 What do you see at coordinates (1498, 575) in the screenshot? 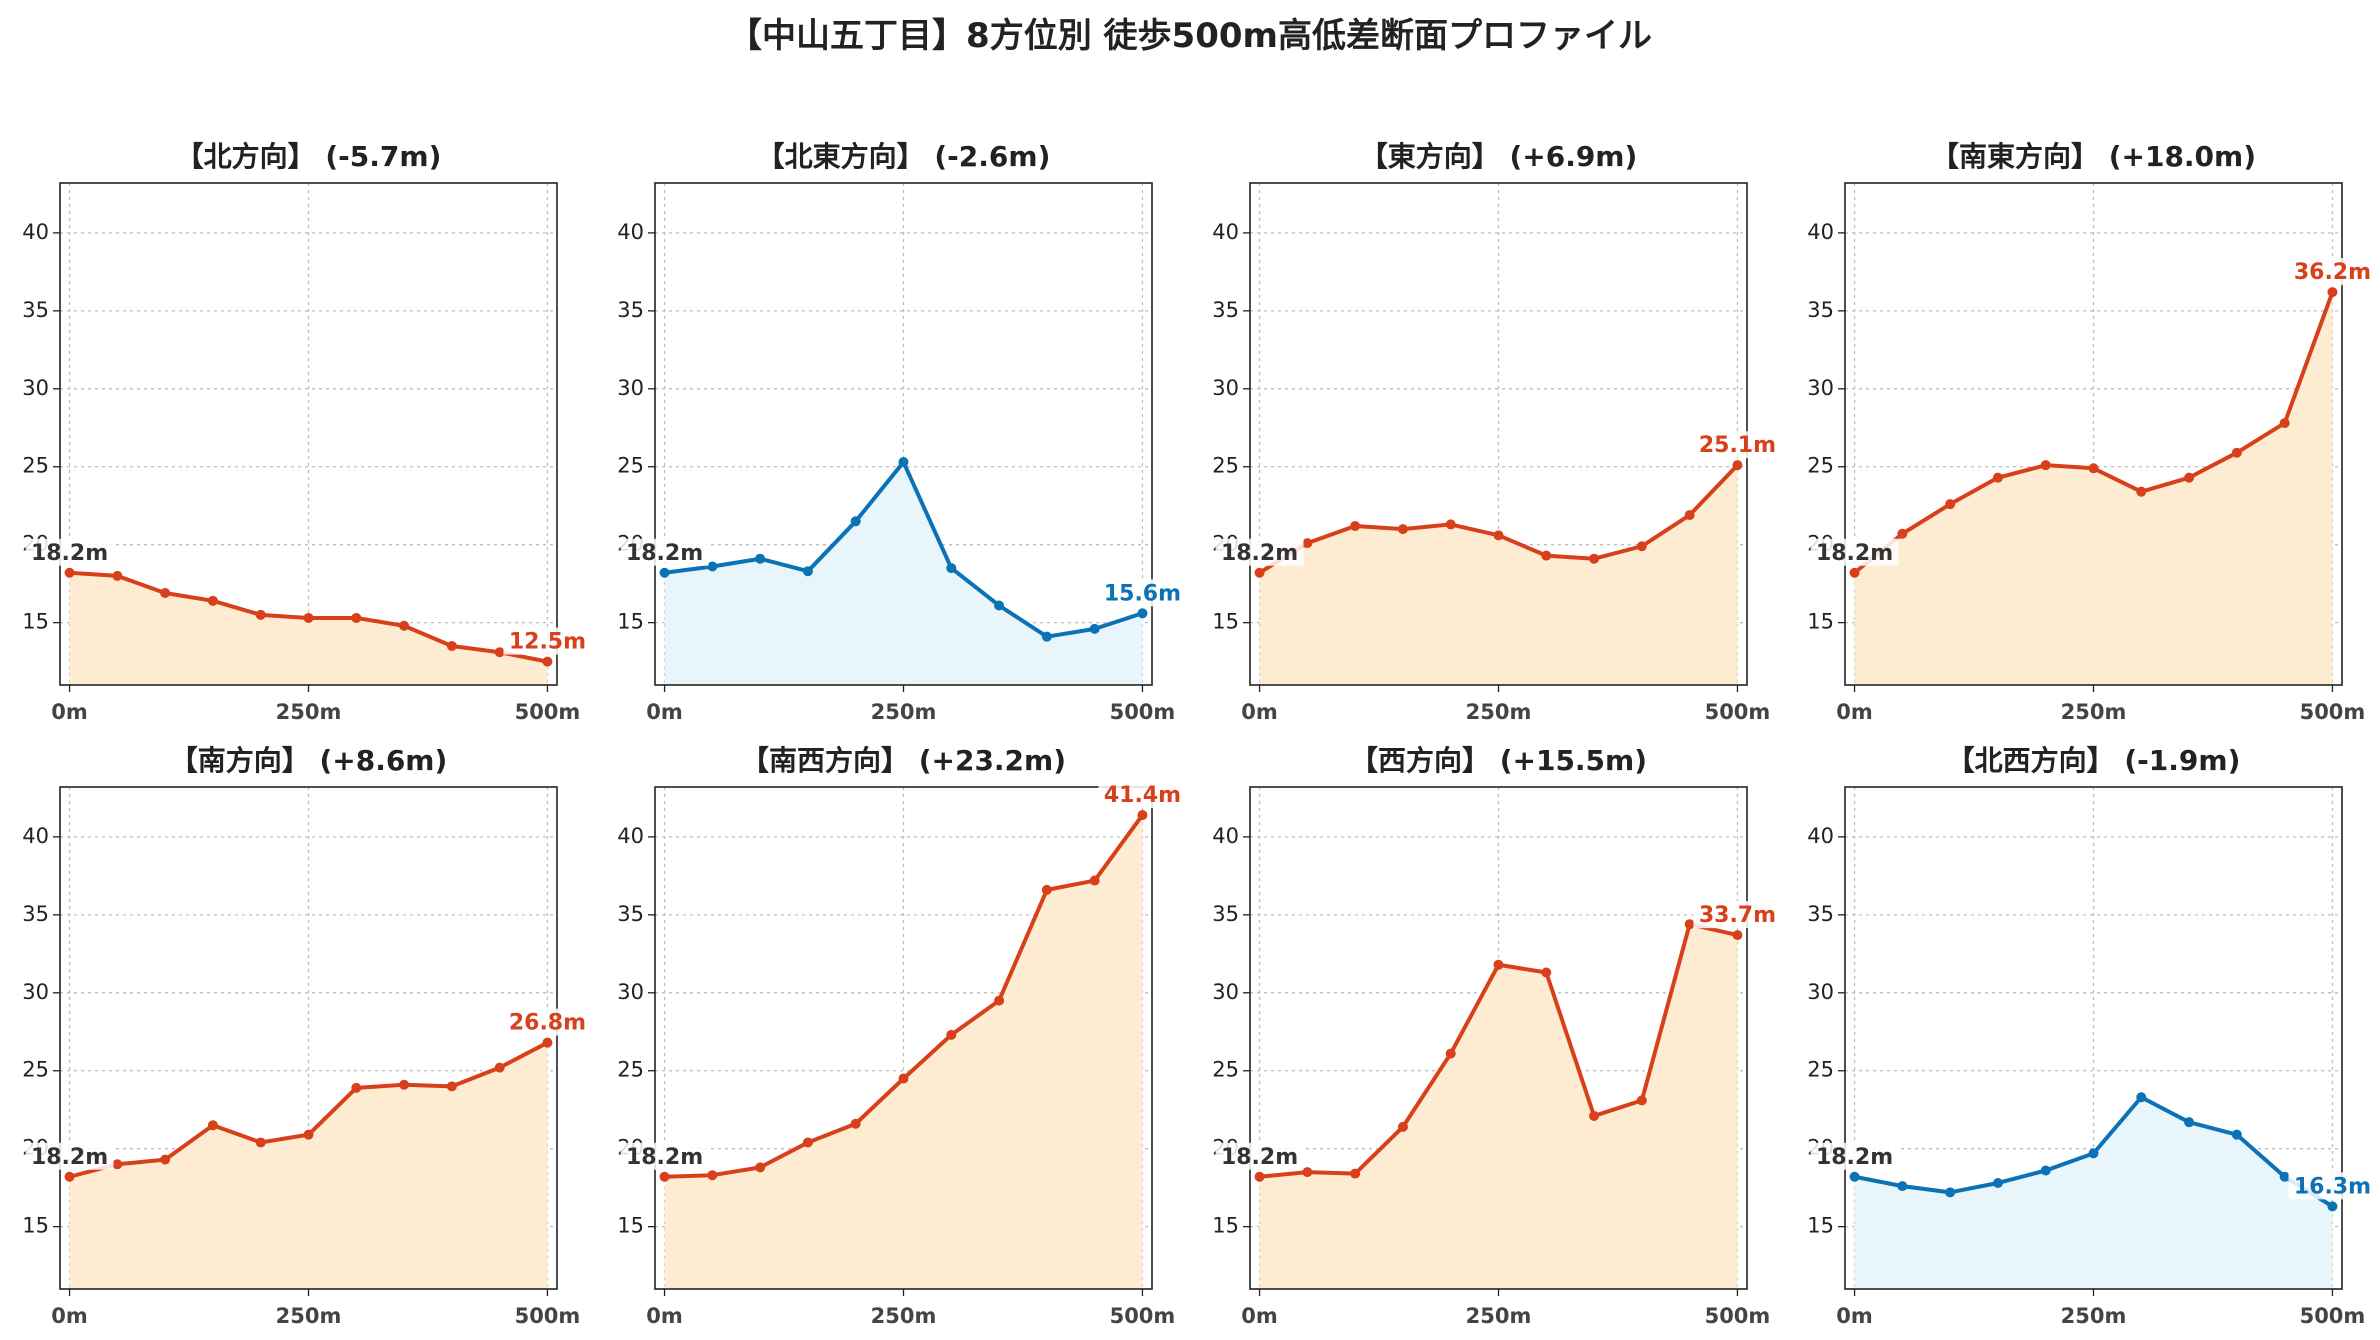
I see `panel-2-area-fill` at bounding box center [1498, 575].